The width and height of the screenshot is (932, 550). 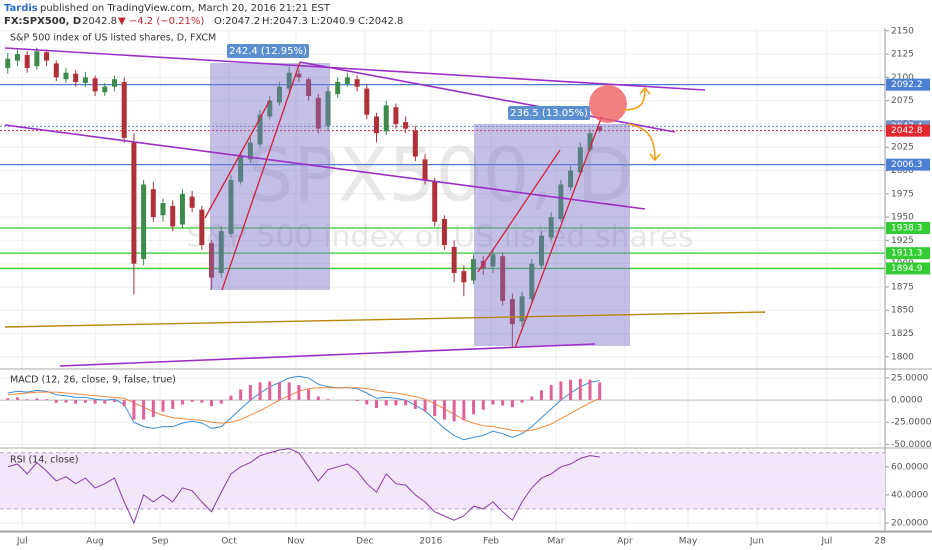 I want to click on open: O:2047.2, so click(x=237, y=21).